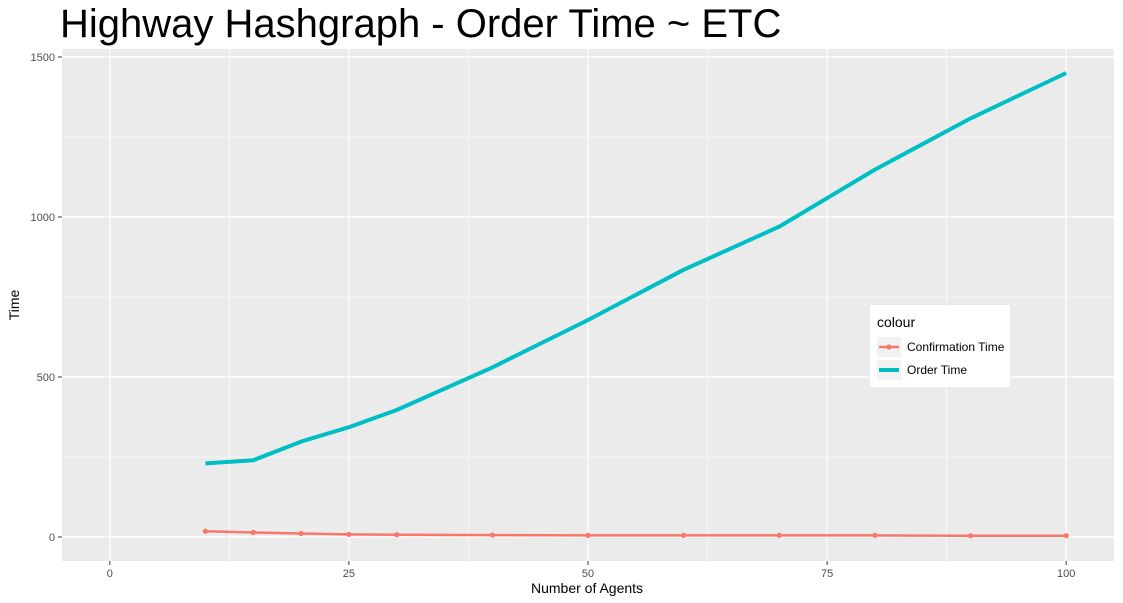  What do you see at coordinates (14, 304) in the screenshot?
I see `y-axis-title: Time` at bounding box center [14, 304].